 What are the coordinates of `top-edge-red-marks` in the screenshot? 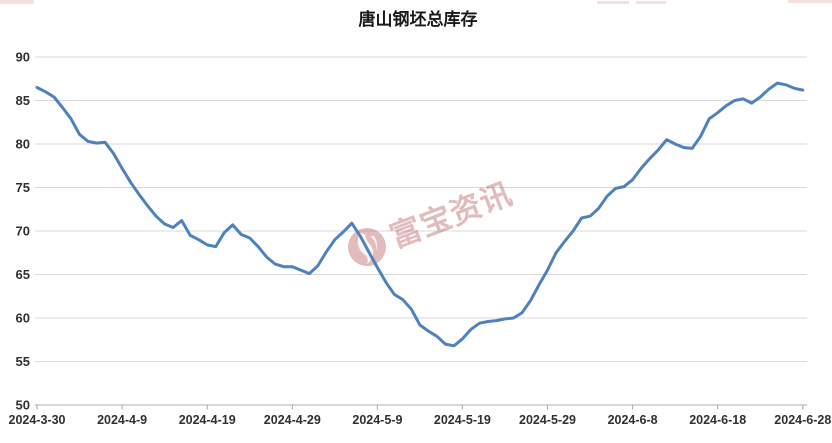 It's located at (416, 2).